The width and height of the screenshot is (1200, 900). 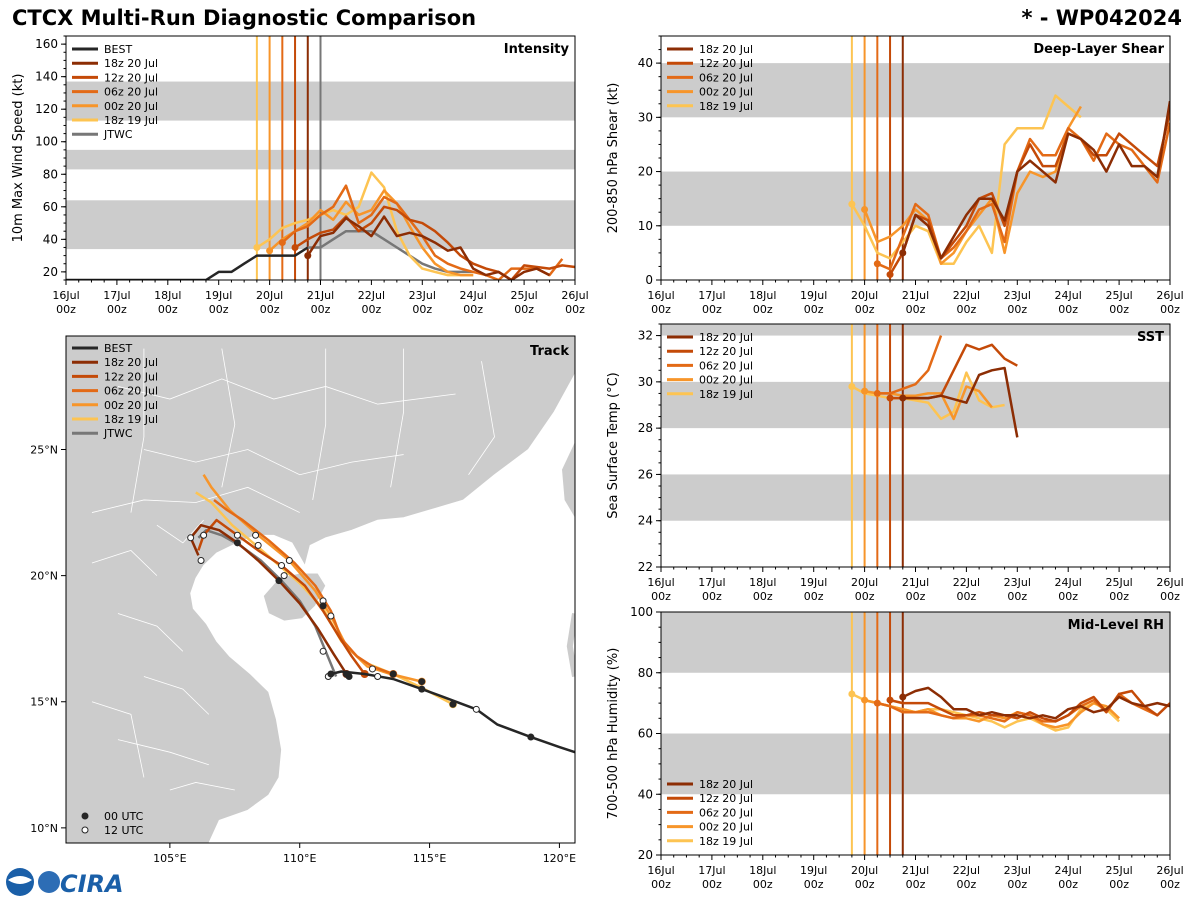 I want to click on y-axis-label: Sea Surface Temp (°C), so click(x=613, y=445).